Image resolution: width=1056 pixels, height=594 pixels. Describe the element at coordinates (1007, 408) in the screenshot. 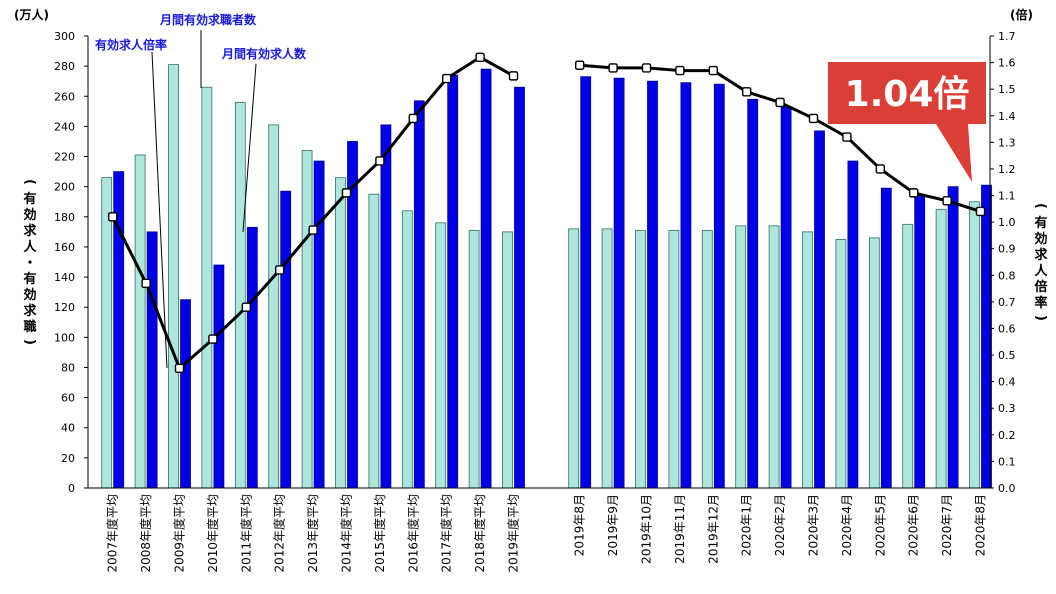

I see `right-tick-label: 0.3` at that location.